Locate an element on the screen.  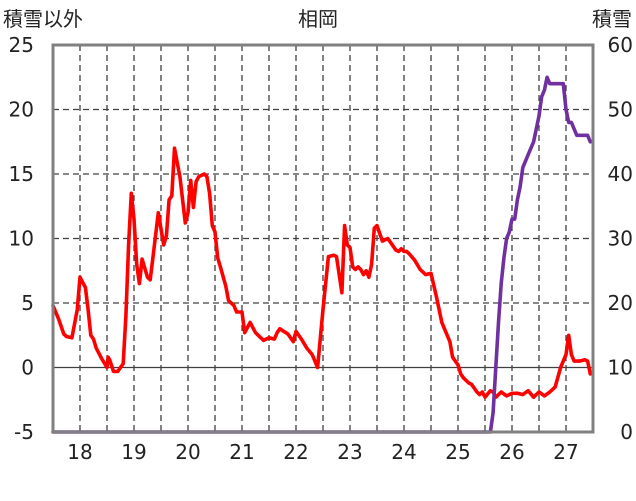
left-tick-label: 20 is located at coordinates (21, 110).